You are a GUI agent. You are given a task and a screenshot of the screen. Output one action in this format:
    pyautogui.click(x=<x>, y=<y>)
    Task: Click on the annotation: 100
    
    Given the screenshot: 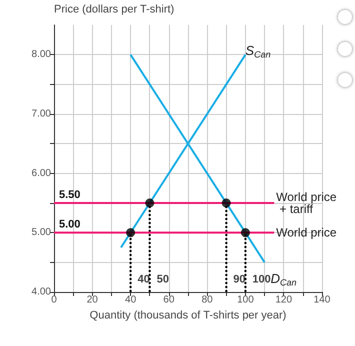 What is the action you would take?
    pyautogui.click(x=261, y=280)
    